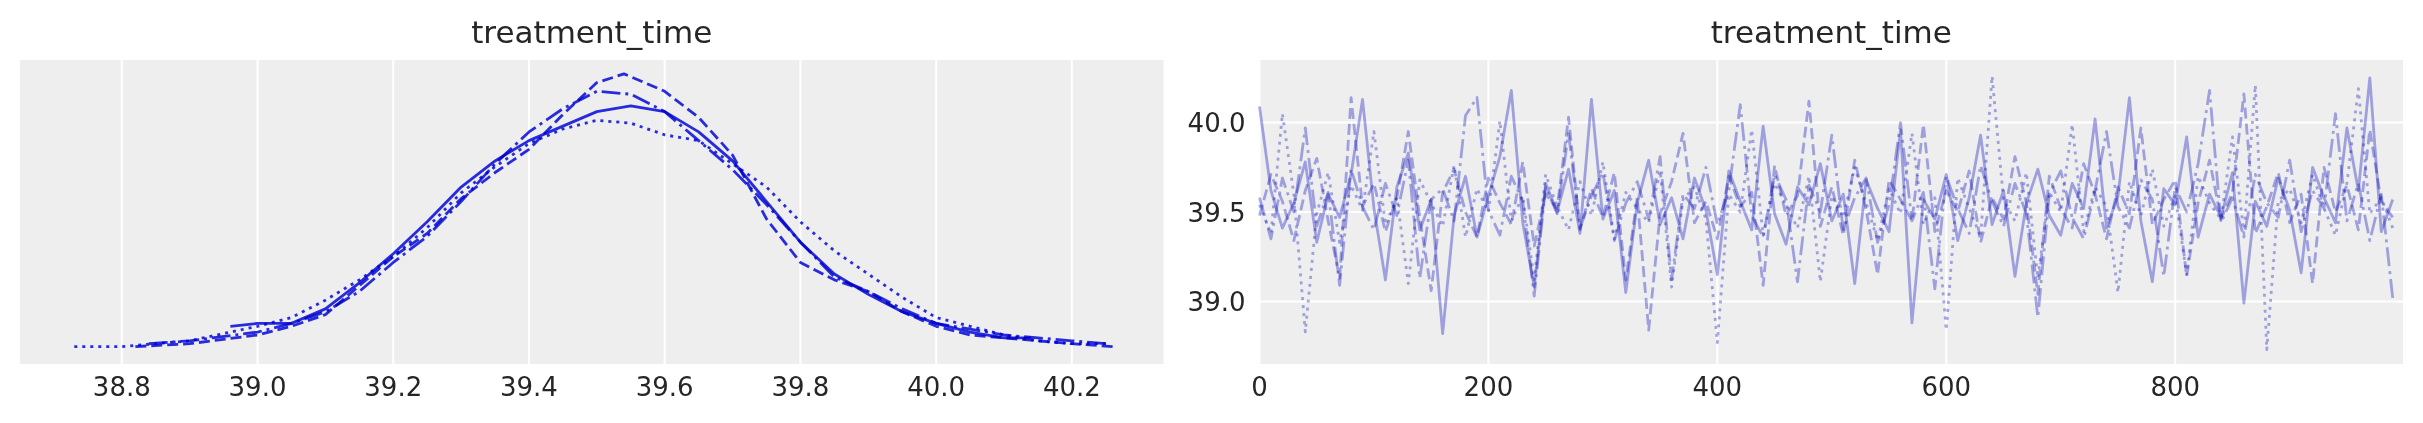 The height and width of the screenshot is (423, 2423). Describe the element at coordinates (936, 387) in the screenshot. I see `x-tick-label: 40.0` at that location.